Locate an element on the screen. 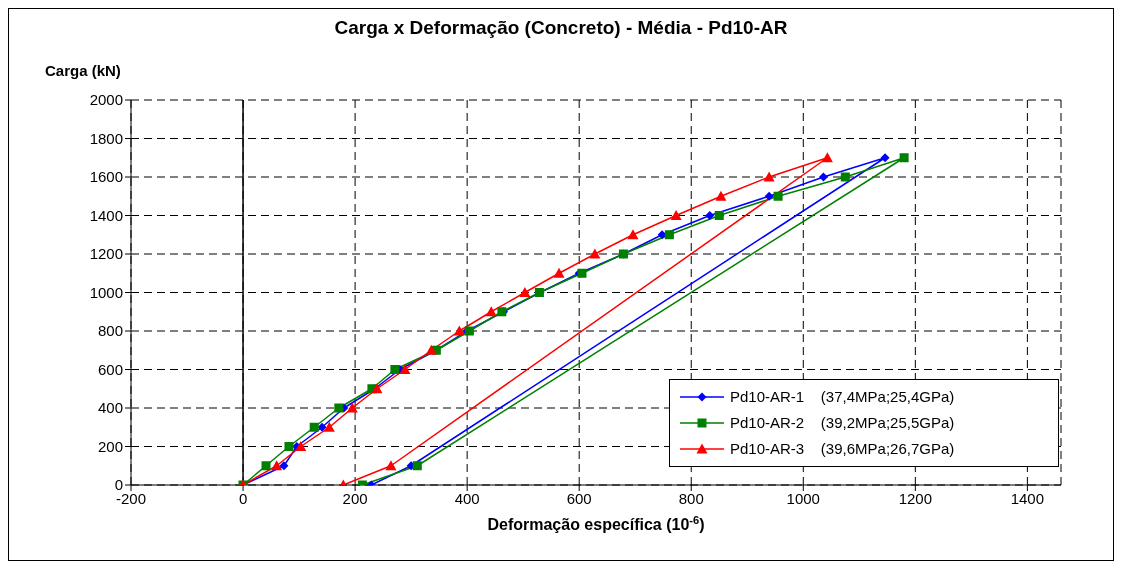 The height and width of the screenshot is (569, 1122). y-tick-label: 1400 is located at coordinates (106, 215).